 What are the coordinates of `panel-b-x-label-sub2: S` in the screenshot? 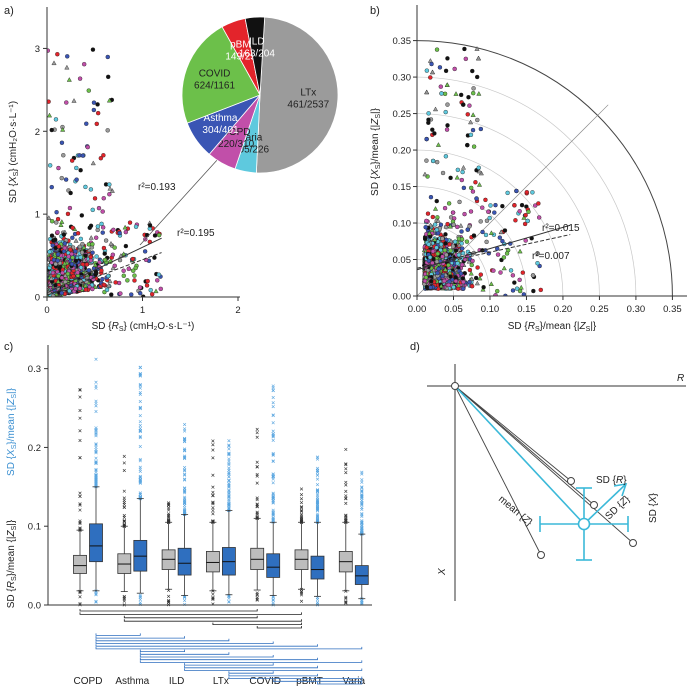 It's located at (588, 329).